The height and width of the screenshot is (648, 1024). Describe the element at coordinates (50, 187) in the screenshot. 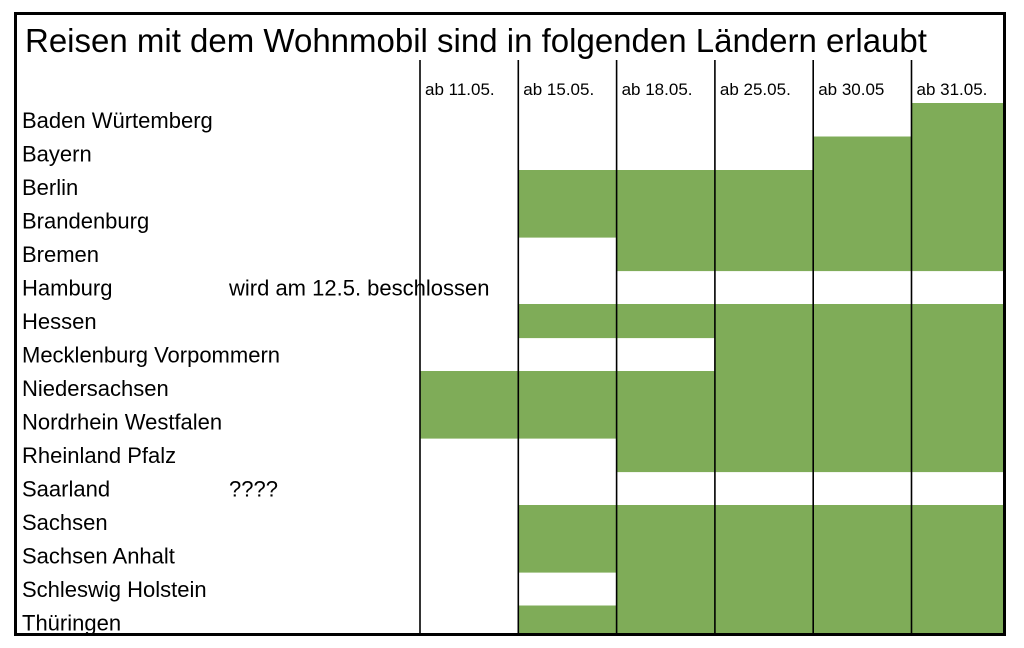

I see `row-label: Berlin` at that location.